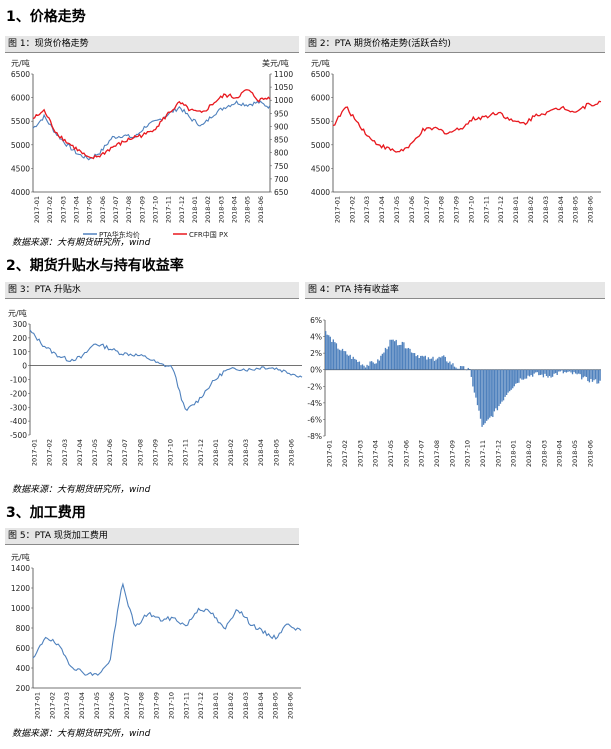  Describe the element at coordinates (152, 298) in the screenshot. I see `figure-3-divider` at that location.